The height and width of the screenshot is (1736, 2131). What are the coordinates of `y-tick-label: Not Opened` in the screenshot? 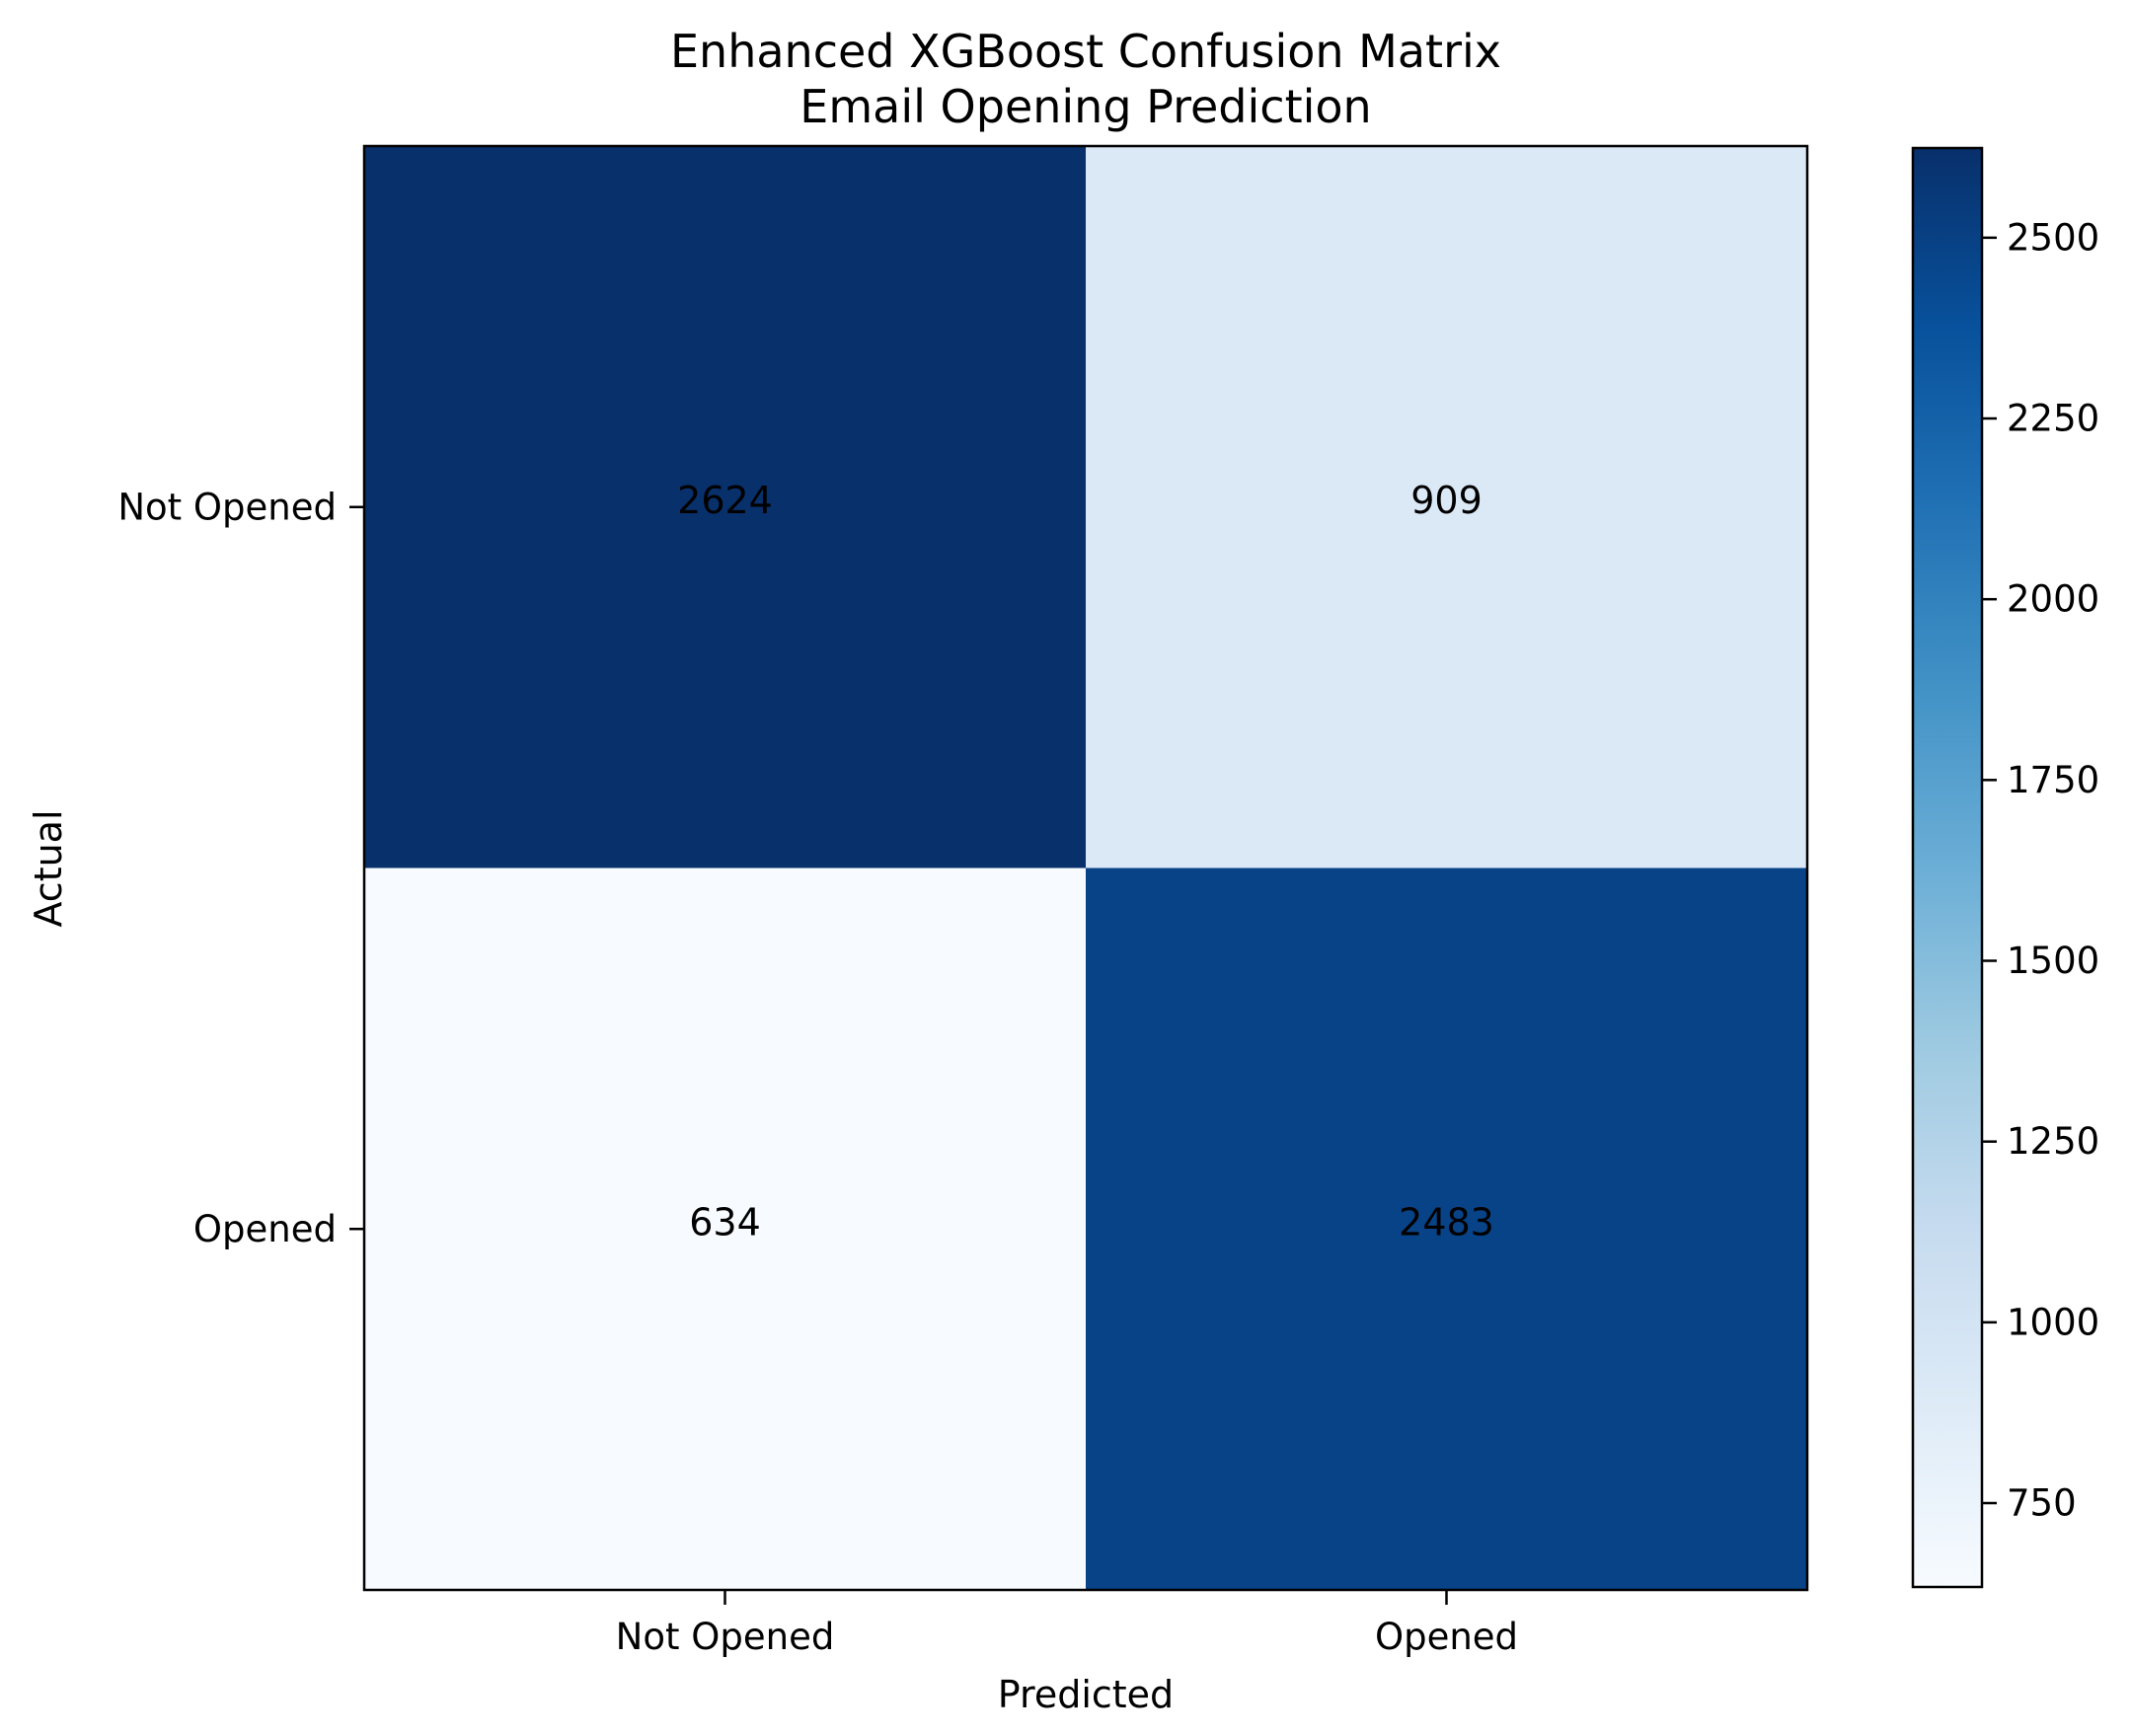 It's located at (227, 507).